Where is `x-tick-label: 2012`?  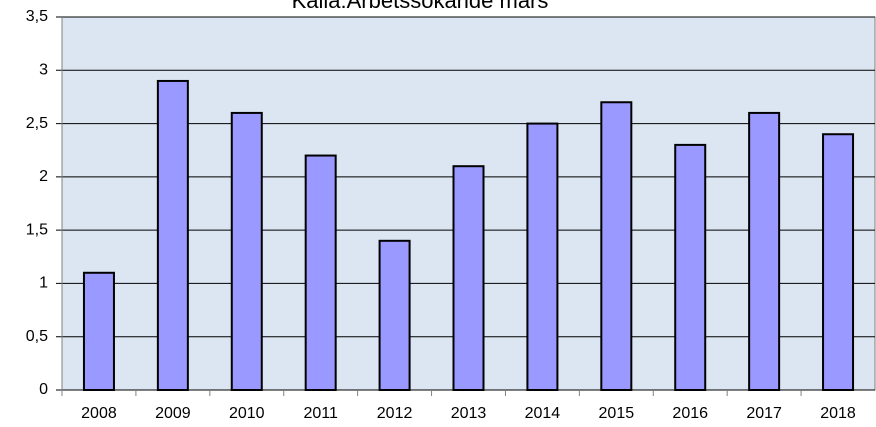 x-tick-label: 2012 is located at coordinates (395, 413).